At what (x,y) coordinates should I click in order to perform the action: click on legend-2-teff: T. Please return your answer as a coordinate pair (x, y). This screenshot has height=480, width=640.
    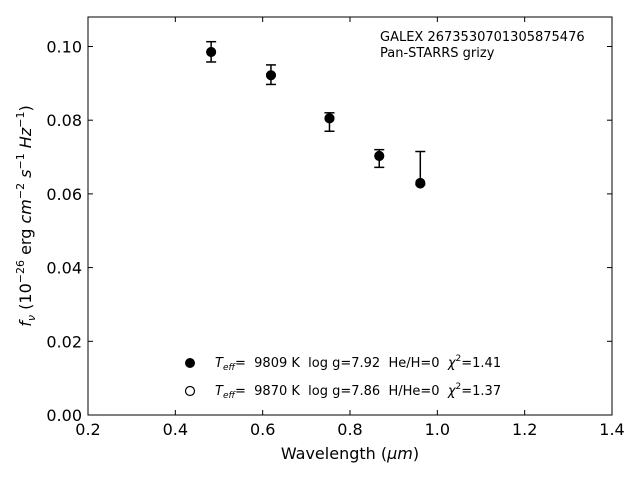
    Looking at the image, I should click on (219, 391).